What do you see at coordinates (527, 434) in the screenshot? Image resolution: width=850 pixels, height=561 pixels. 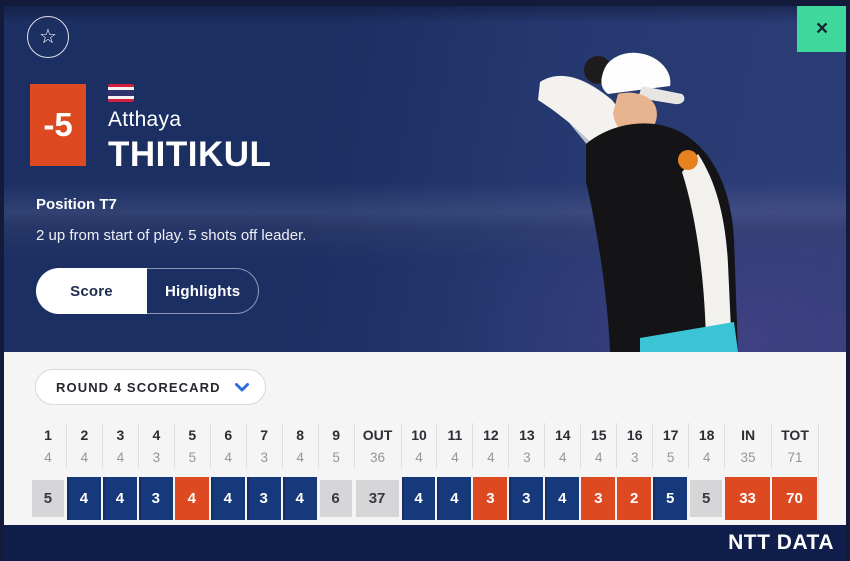 I see `hole-number: 13` at bounding box center [527, 434].